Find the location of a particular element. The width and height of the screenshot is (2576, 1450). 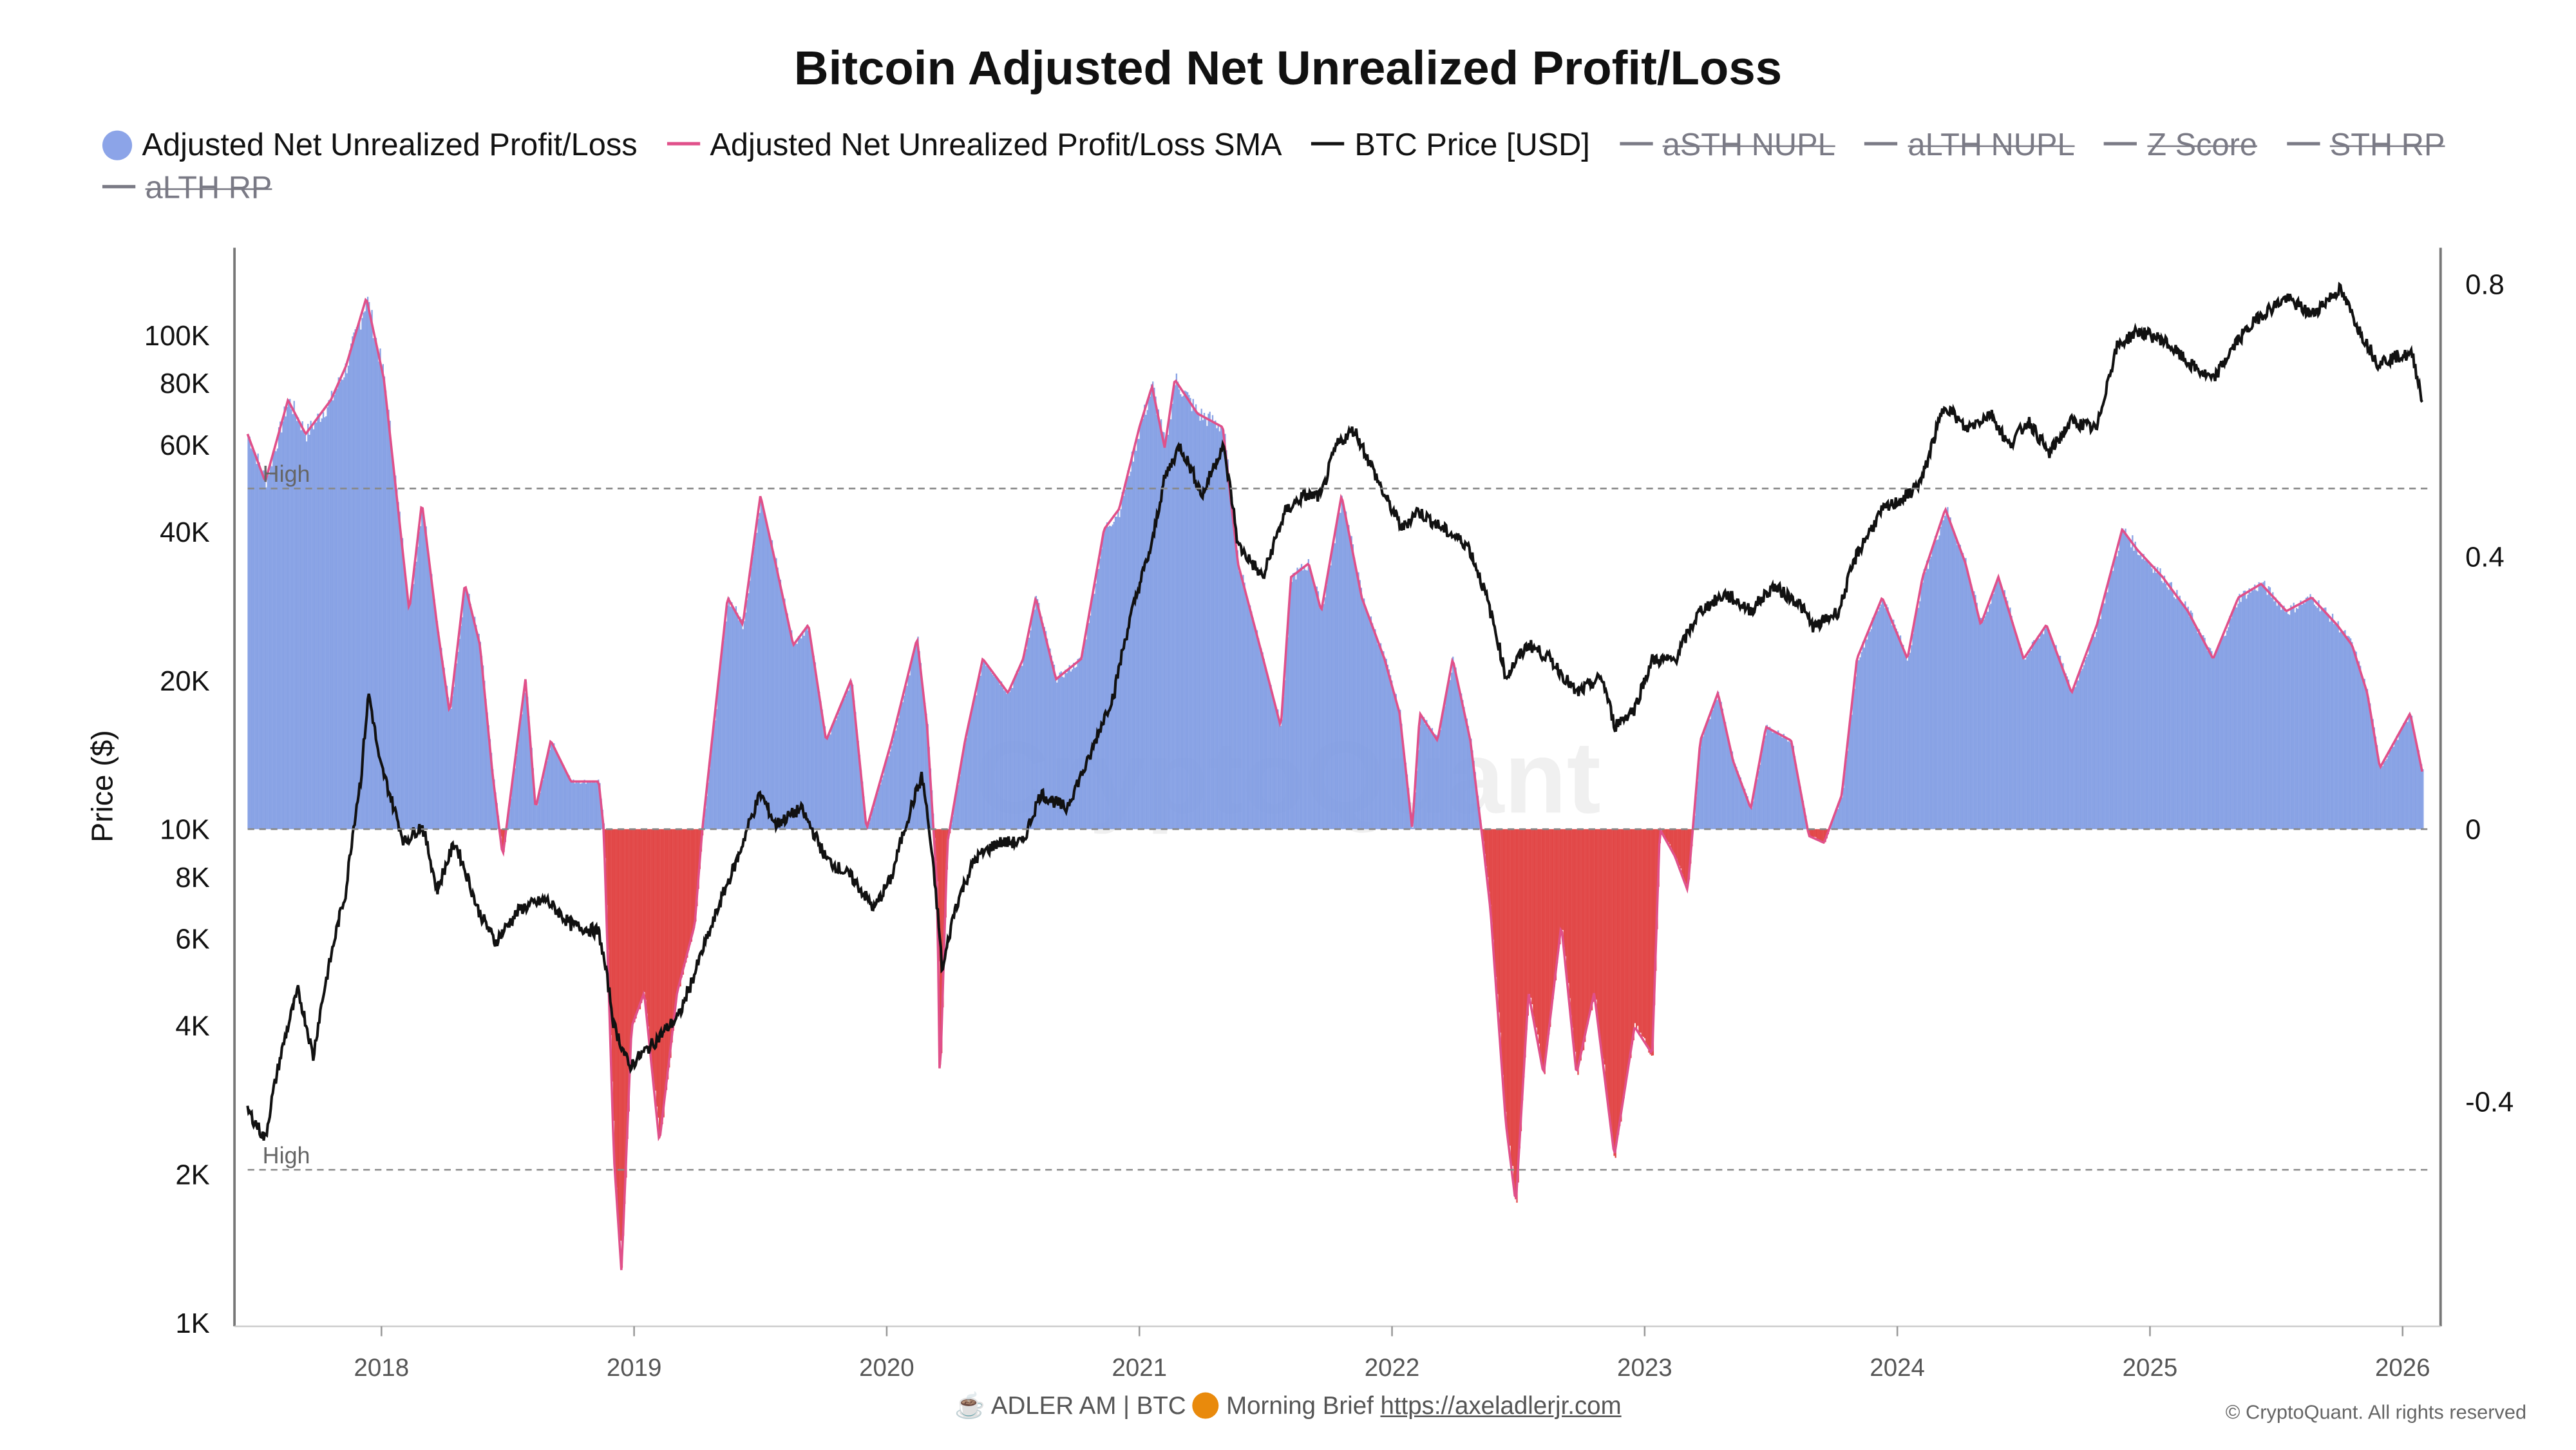

legend-item-alth-rp: aLTH RP is located at coordinates (187, 191).